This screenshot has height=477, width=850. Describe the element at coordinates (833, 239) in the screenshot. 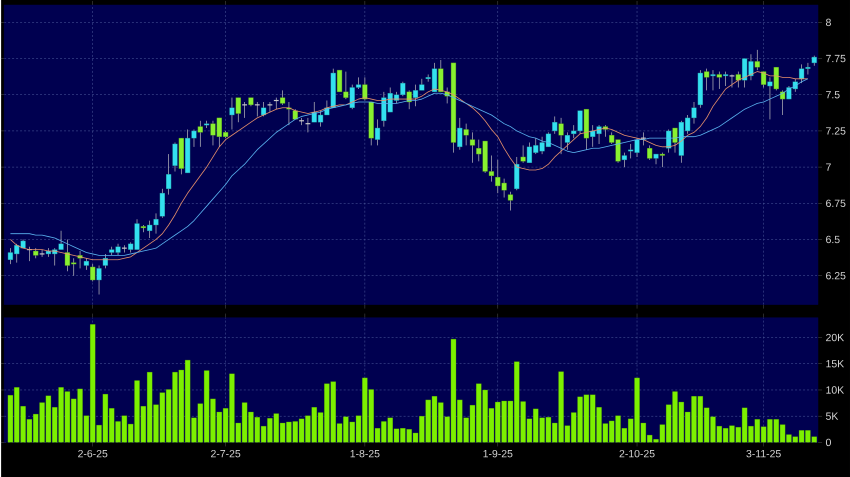

I see `y-tick-label: 6.5` at that location.